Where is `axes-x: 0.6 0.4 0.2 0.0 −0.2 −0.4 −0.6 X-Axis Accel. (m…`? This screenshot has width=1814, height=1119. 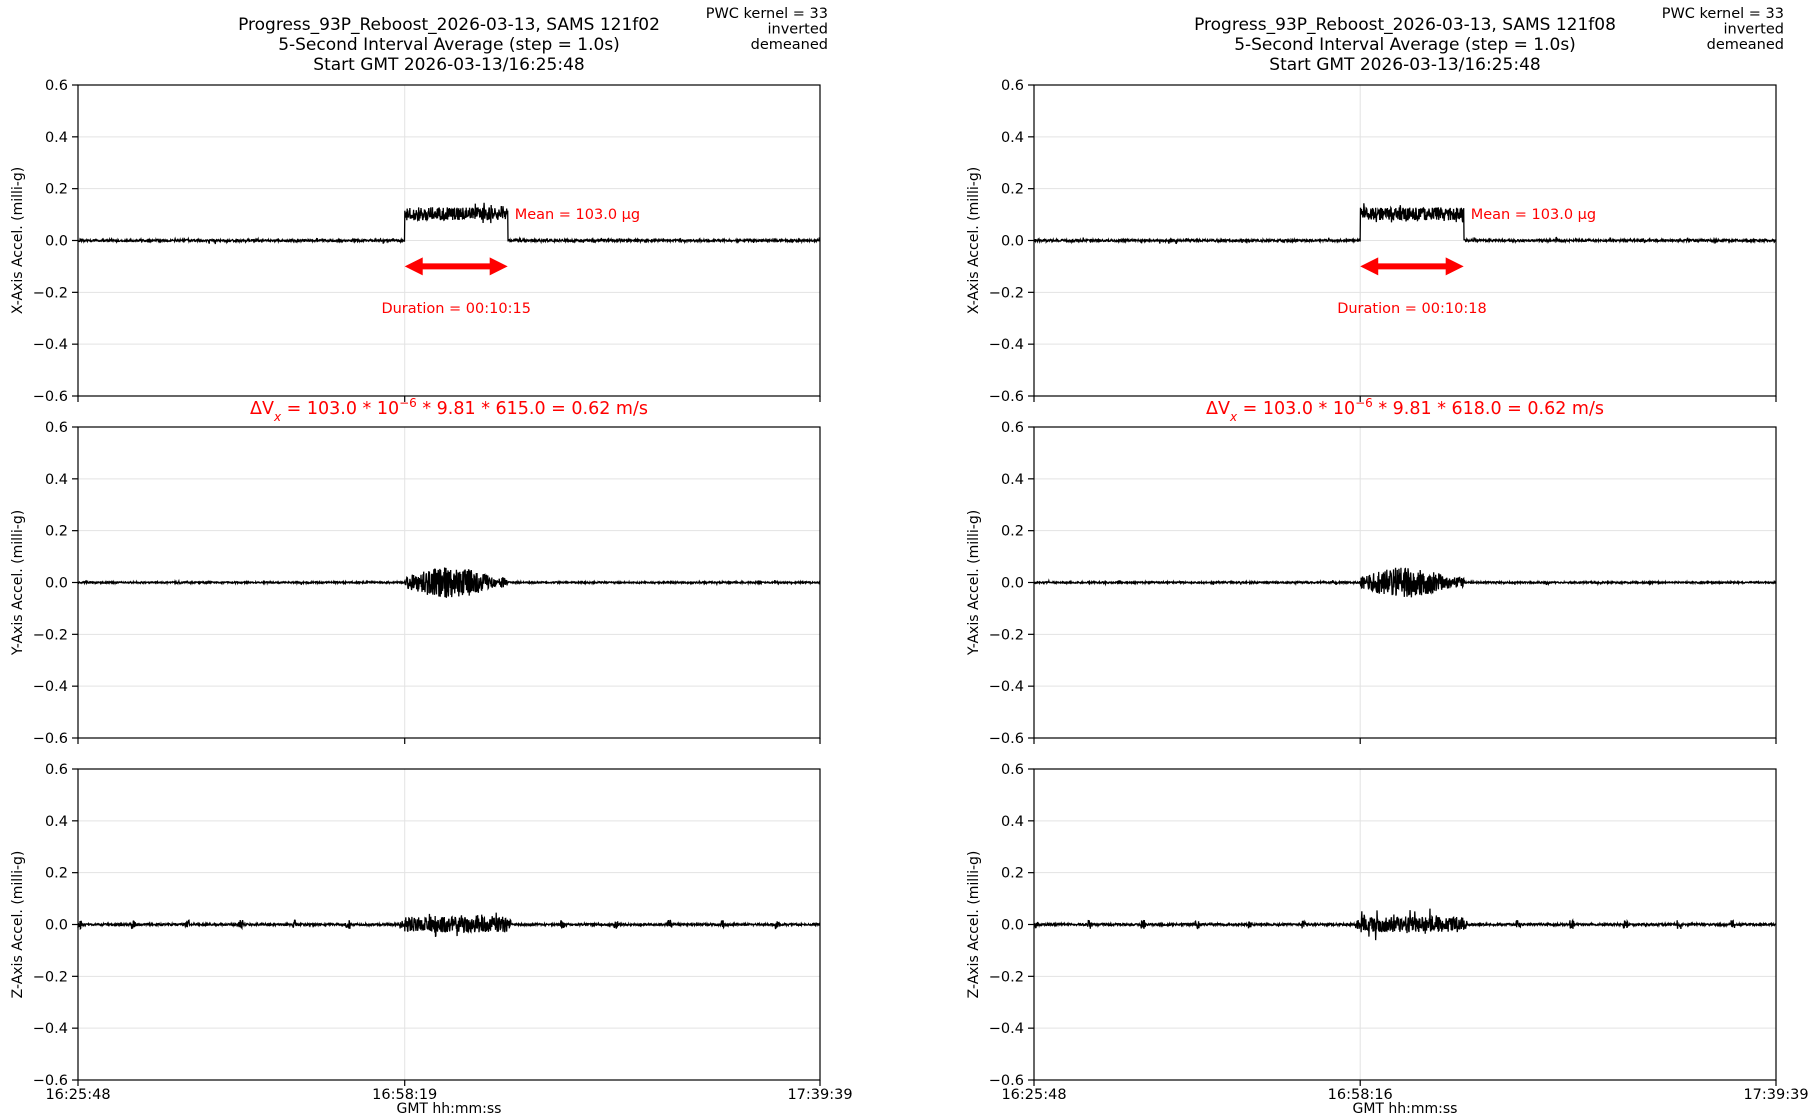 axes-x: 0.6 0.4 0.2 0.0 −0.2 −0.4 −0.6 X-Axis Accel. (m… is located at coordinates (415, 241).